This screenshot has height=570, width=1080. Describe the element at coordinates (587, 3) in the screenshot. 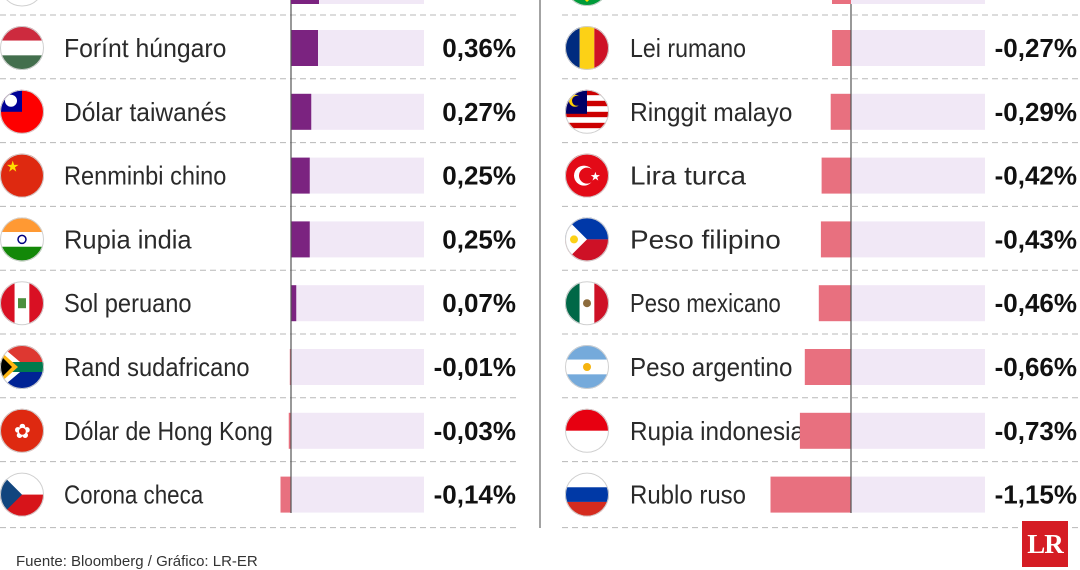

I see `brazil-flag-icon` at that location.